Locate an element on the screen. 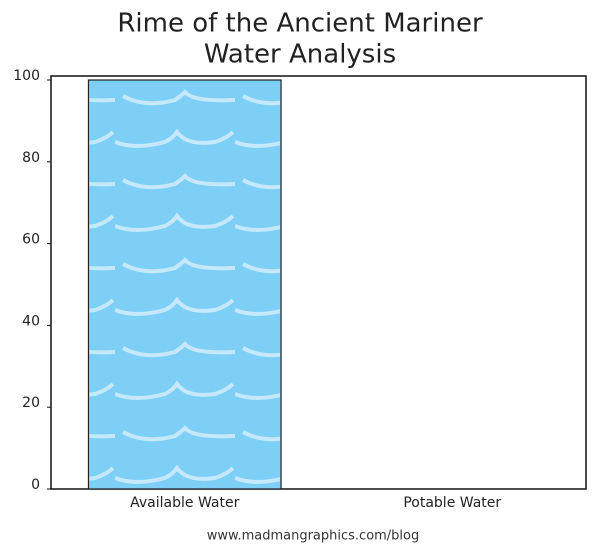  x-tick-label: Potable Water is located at coordinates (452, 503).